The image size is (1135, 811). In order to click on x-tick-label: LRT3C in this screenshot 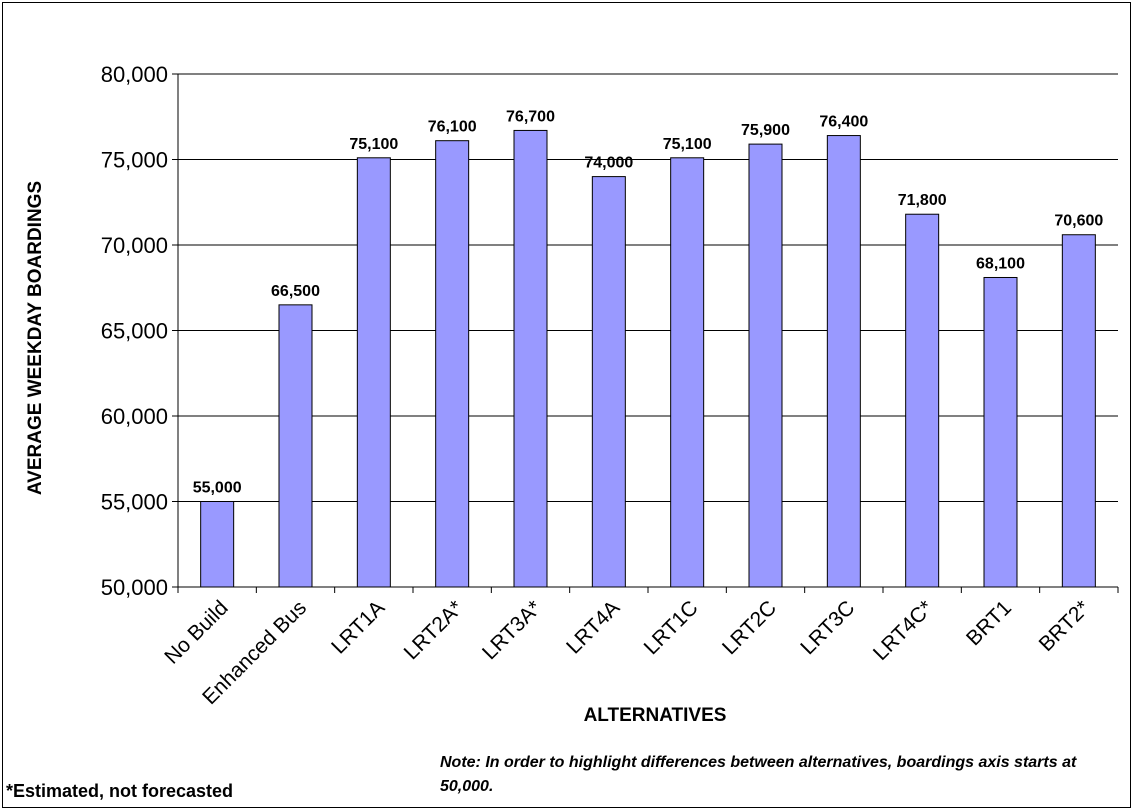, I will do `click(827, 627)`.